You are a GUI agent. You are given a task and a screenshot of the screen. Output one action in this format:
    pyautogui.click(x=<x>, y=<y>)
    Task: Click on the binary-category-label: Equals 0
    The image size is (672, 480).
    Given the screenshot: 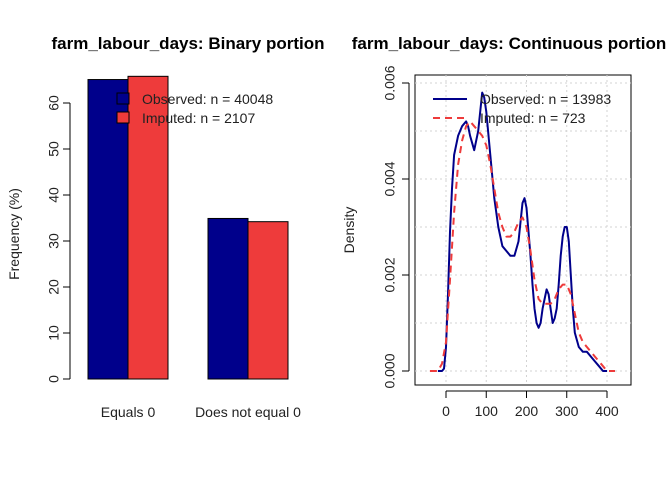 What is the action you would take?
    pyautogui.click(x=128, y=412)
    